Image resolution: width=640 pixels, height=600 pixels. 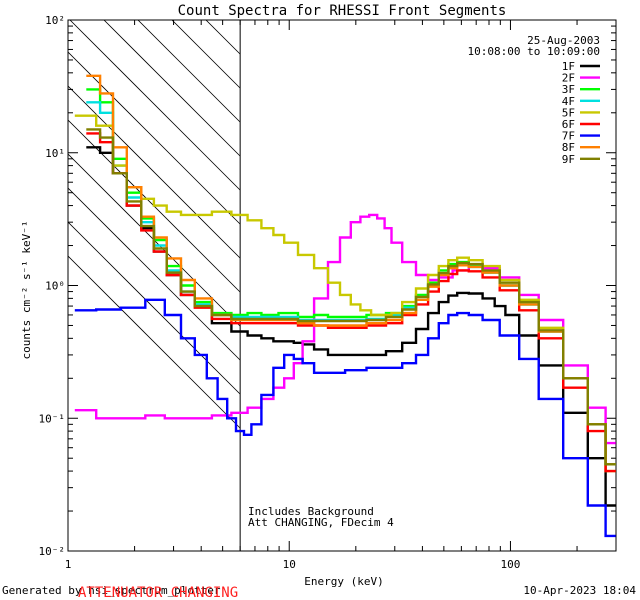 I want to click on x-axis-label: Energy (keV), so click(x=343, y=581).